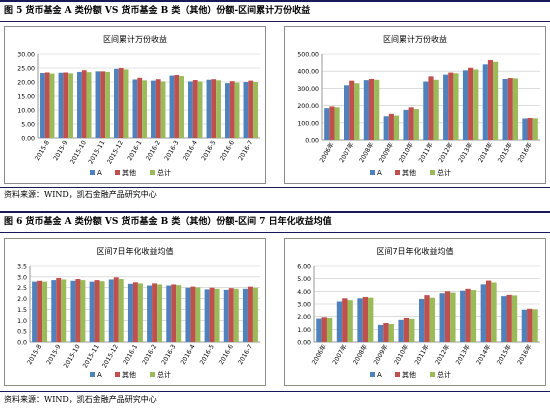  Describe the element at coordinates (28, 125) in the screenshot. I see `y-tick-label: 5.00` at that location.